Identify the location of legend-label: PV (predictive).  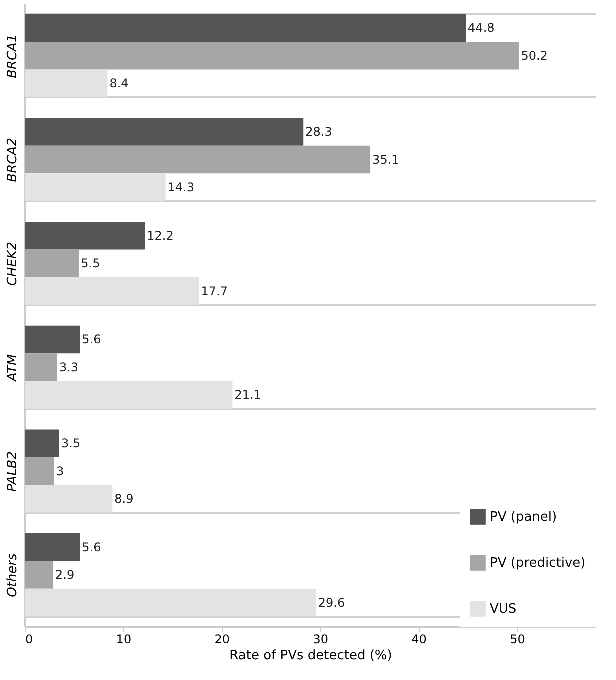
(538, 563).